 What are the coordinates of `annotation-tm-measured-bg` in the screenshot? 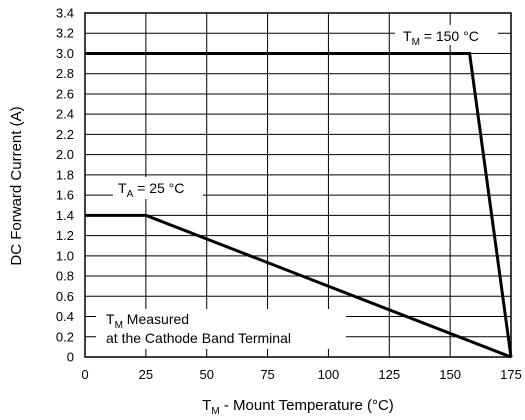 It's located at (221, 329).